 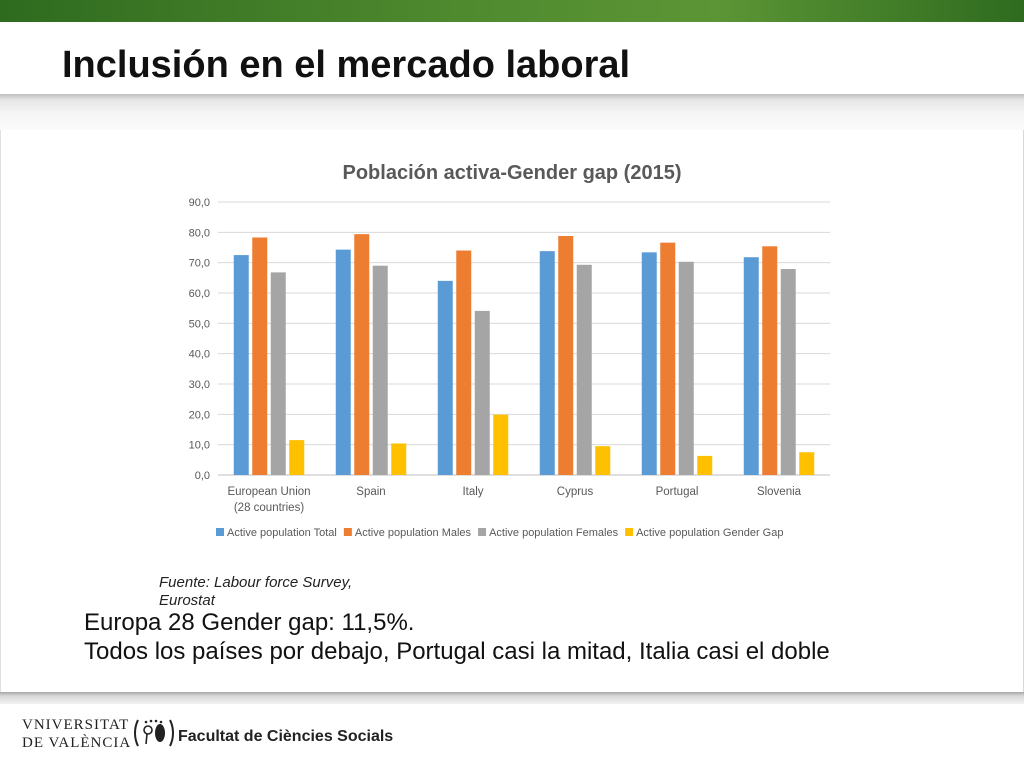 I want to click on x-category-label: European Union, so click(x=268, y=492).